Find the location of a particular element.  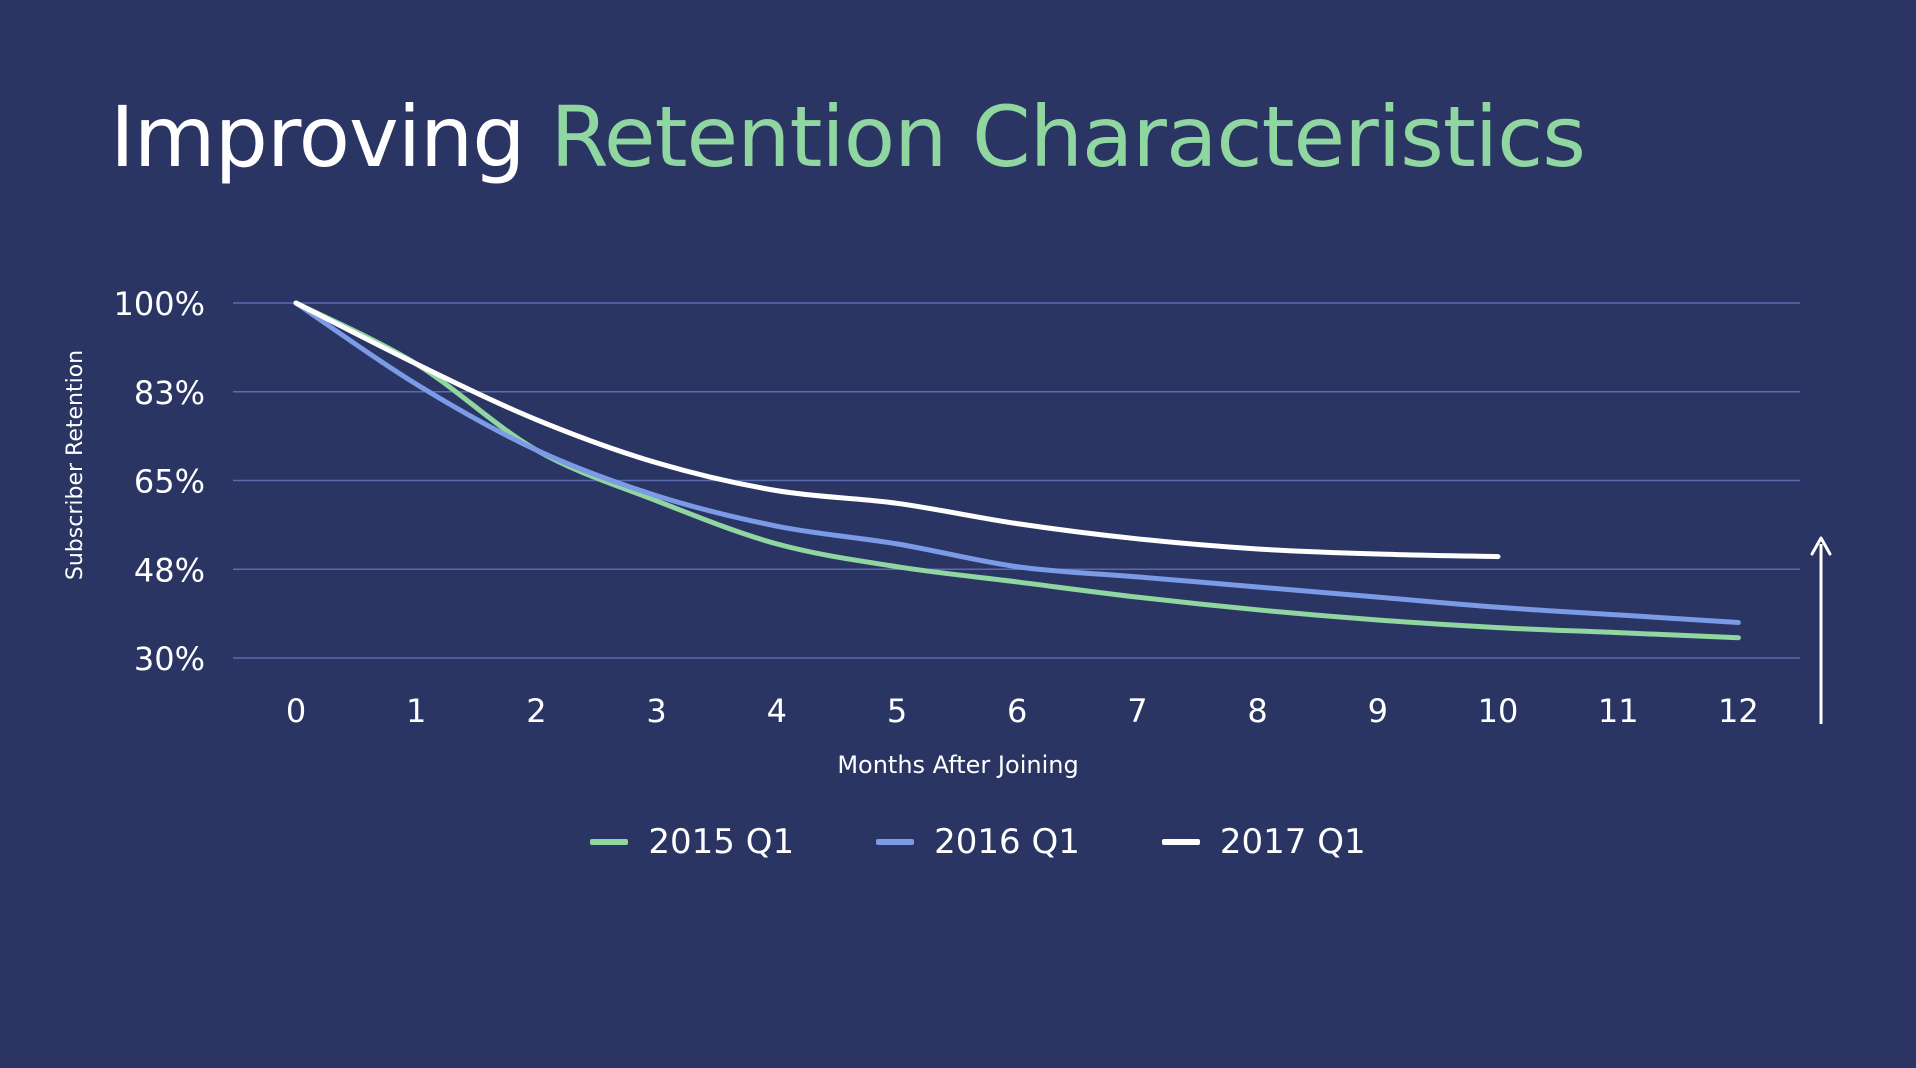

y-tick-label: 30% is located at coordinates (169, 659).